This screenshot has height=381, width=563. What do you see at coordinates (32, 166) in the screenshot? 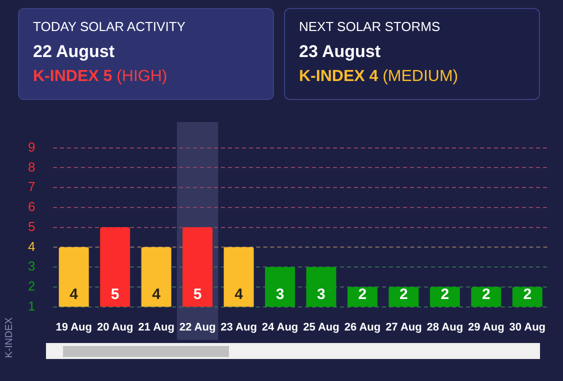
I see `y-tick-label: 8` at bounding box center [32, 166].